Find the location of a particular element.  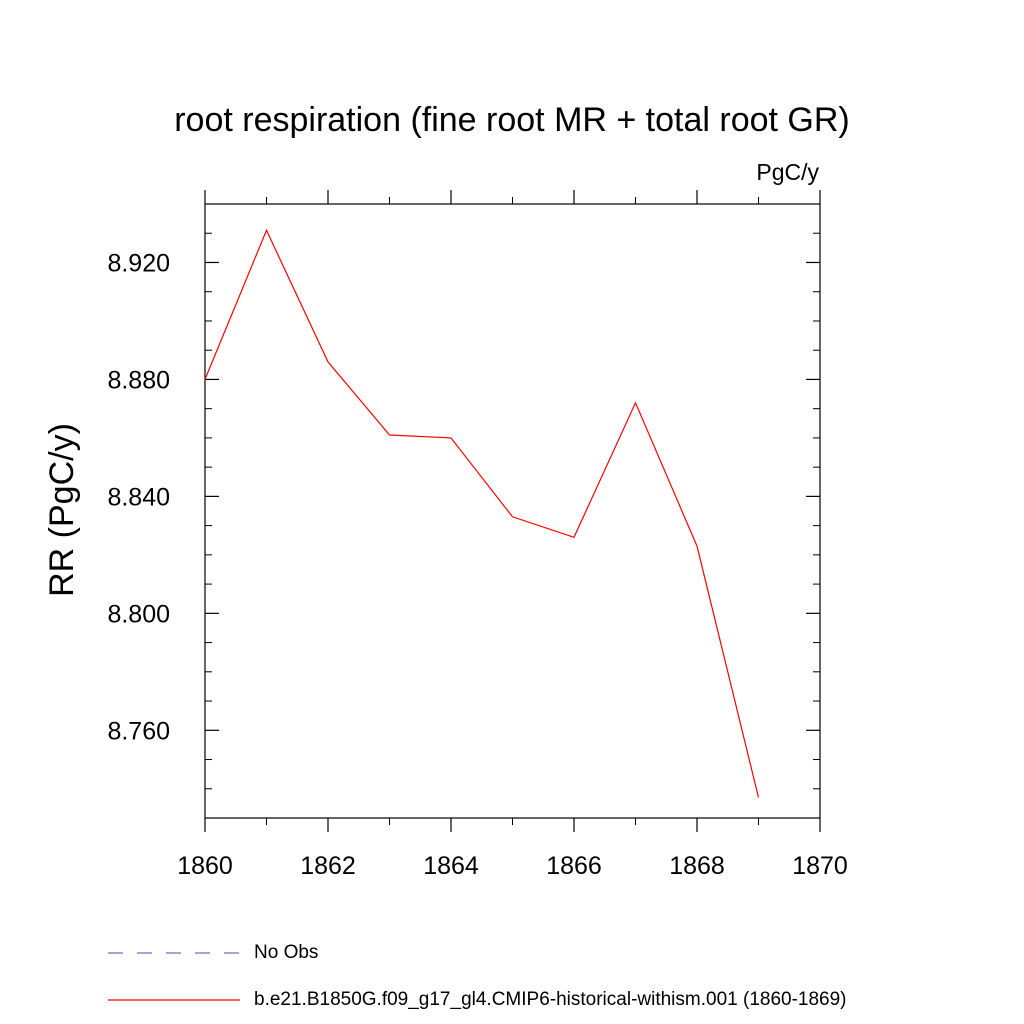

x-tick-label: 1868 is located at coordinates (697, 866).